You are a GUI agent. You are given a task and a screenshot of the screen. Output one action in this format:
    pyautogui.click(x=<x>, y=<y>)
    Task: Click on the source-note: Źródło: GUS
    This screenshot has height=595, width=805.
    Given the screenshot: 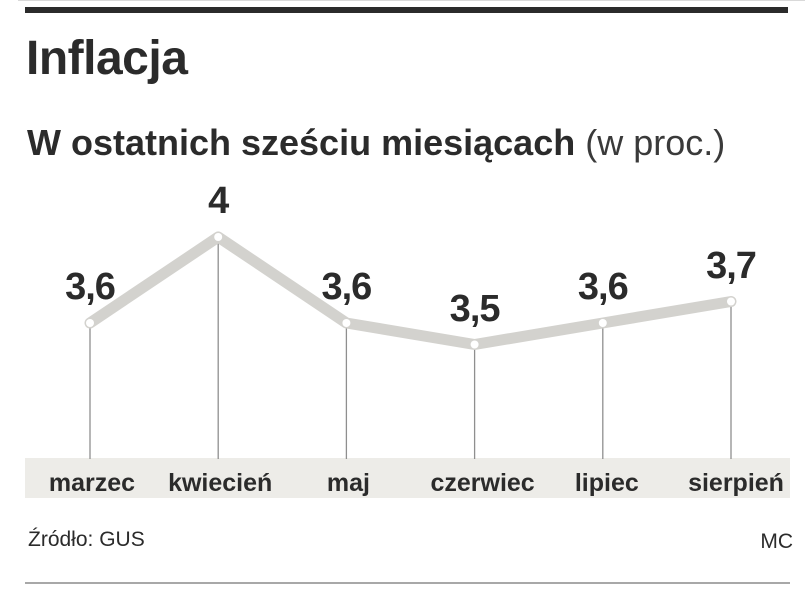 What is the action you would take?
    pyautogui.click(x=86, y=539)
    